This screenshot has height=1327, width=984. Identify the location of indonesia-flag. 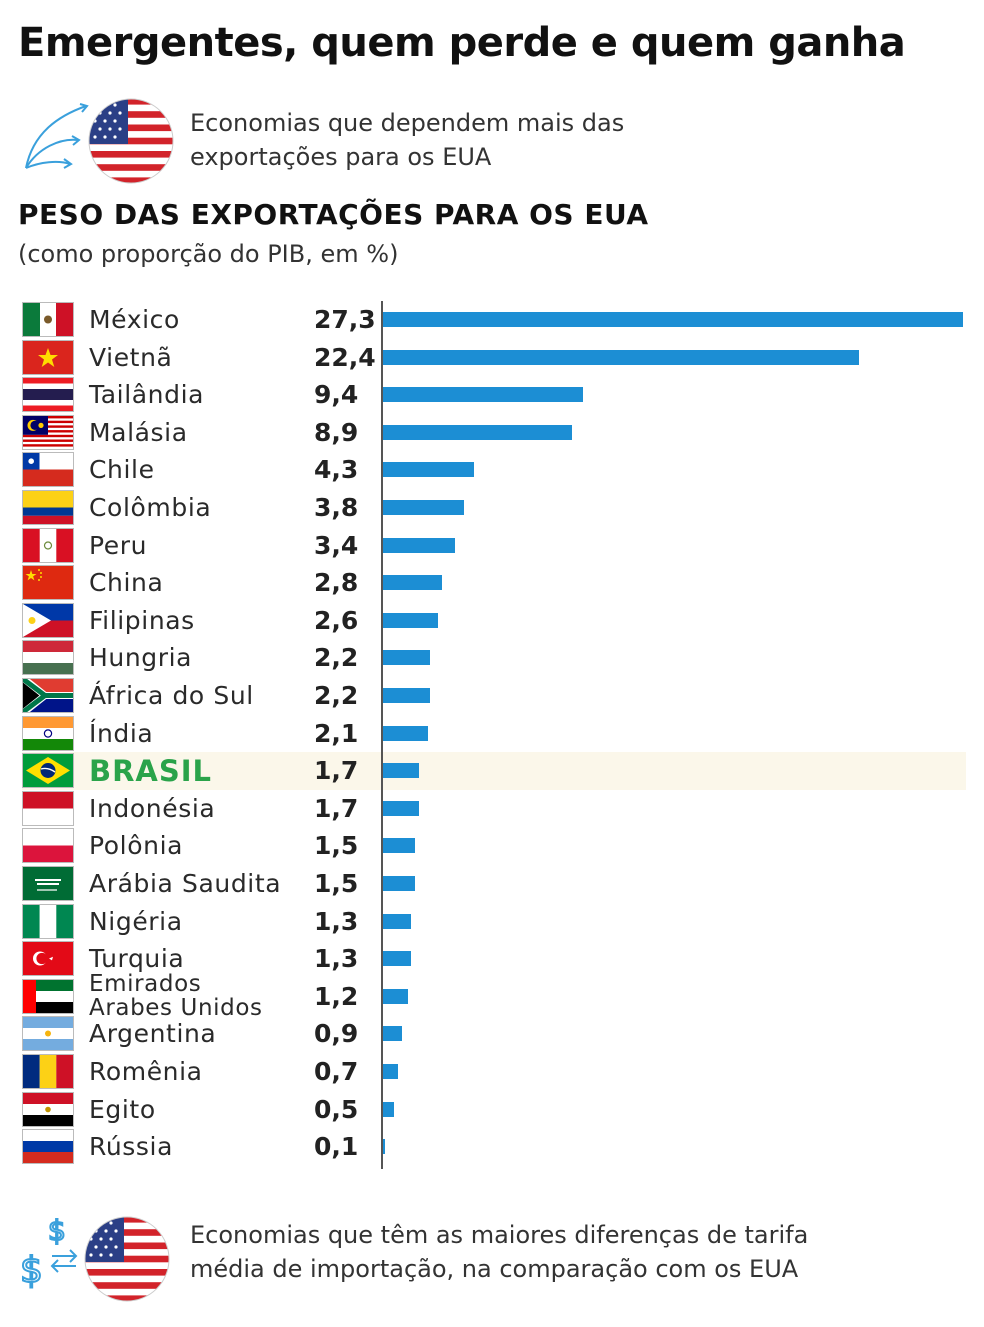
(48, 808).